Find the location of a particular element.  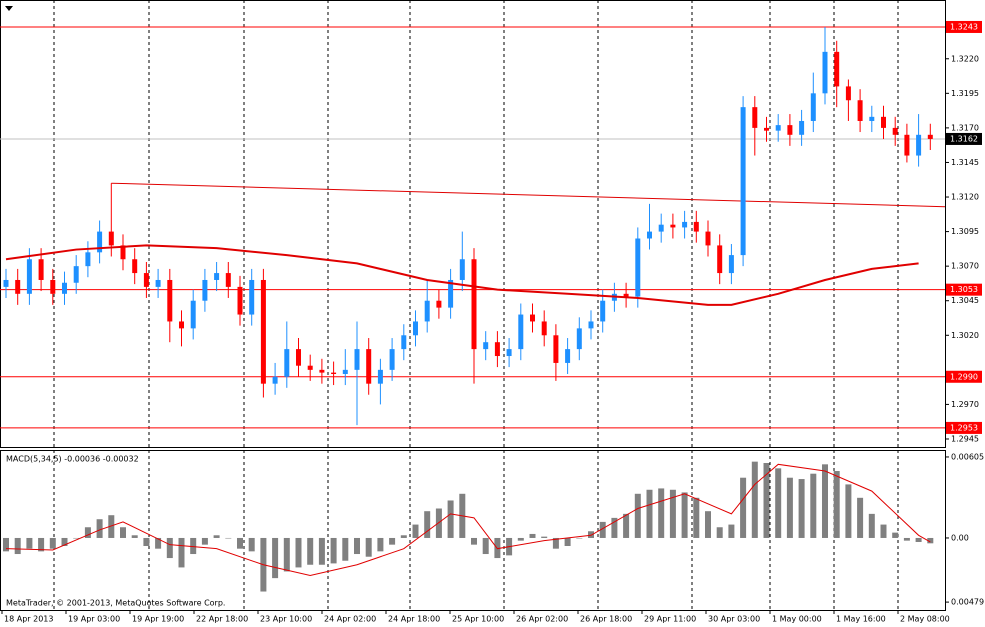

y-tick-label: 1.3045 is located at coordinates (965, 300).